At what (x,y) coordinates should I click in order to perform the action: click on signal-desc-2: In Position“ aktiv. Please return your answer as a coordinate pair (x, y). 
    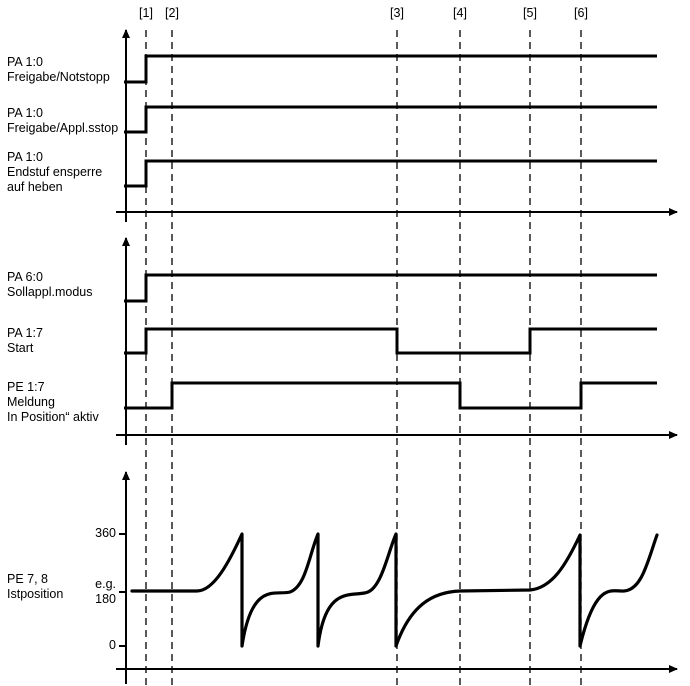
    Looking at the image, I should click on (53, 417).